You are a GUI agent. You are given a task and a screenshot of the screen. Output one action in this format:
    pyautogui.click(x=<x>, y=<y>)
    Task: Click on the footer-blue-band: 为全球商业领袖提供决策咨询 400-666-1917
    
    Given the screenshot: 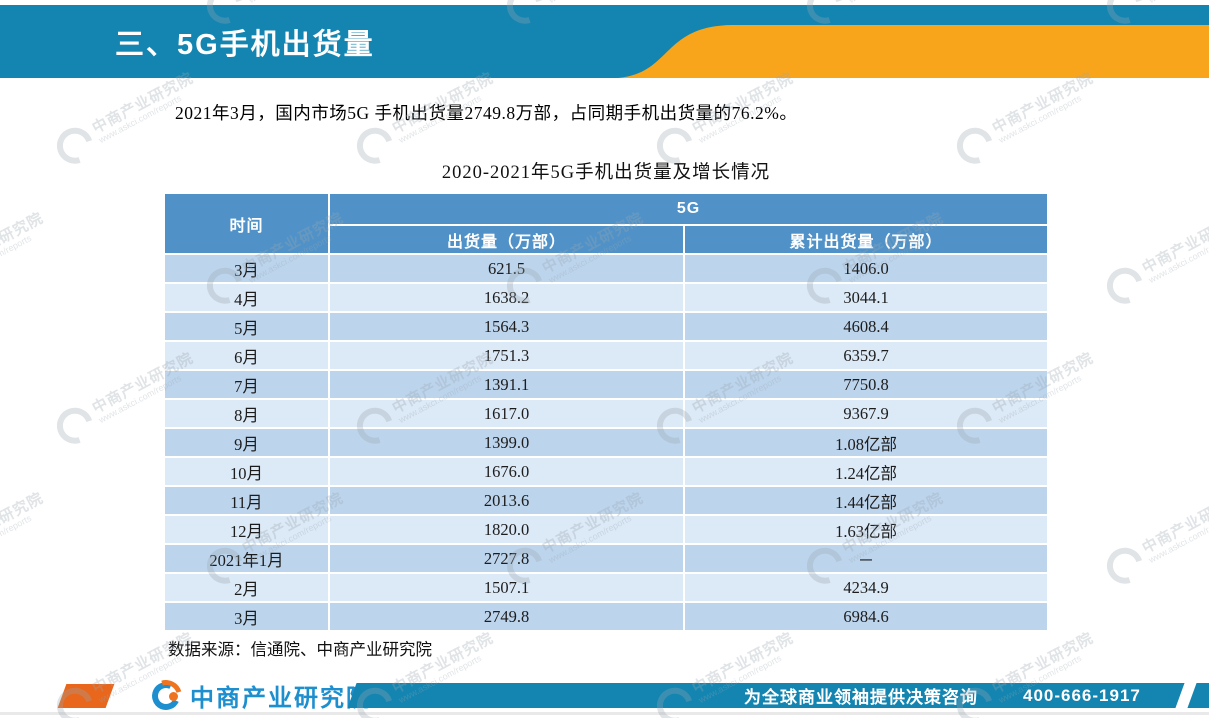 What is the action you would take?
    pyautogui.click(x=766, y=695)
    